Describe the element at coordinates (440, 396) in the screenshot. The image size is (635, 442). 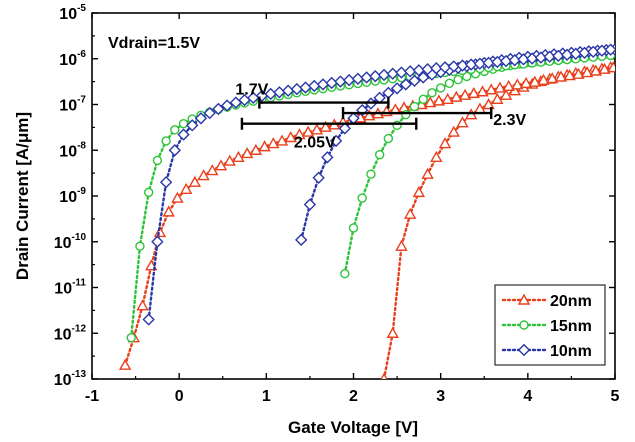
I see `x-tick-label: 3` at that location.